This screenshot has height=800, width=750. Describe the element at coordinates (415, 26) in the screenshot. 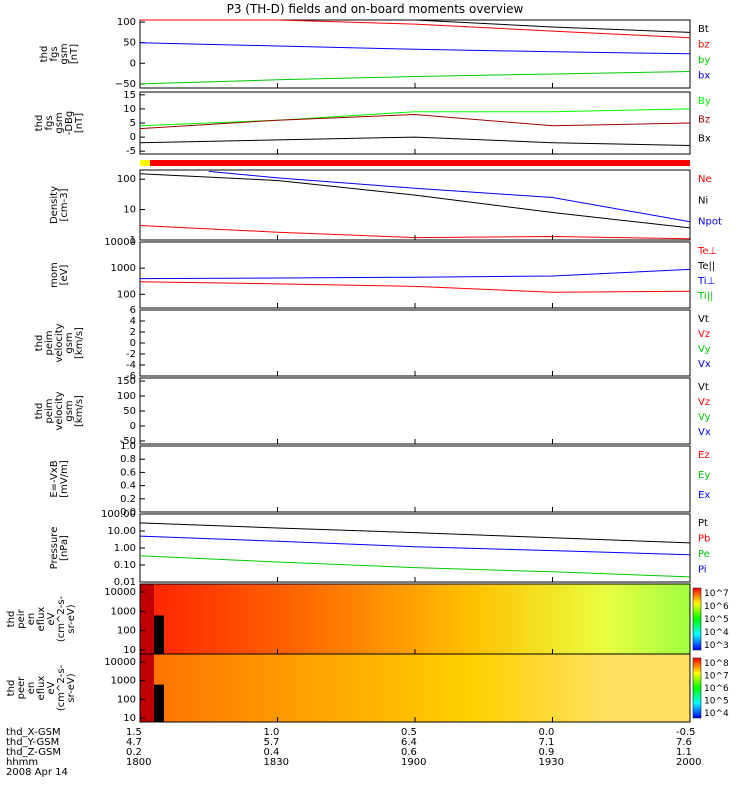

I see `series-Bt` at that location.